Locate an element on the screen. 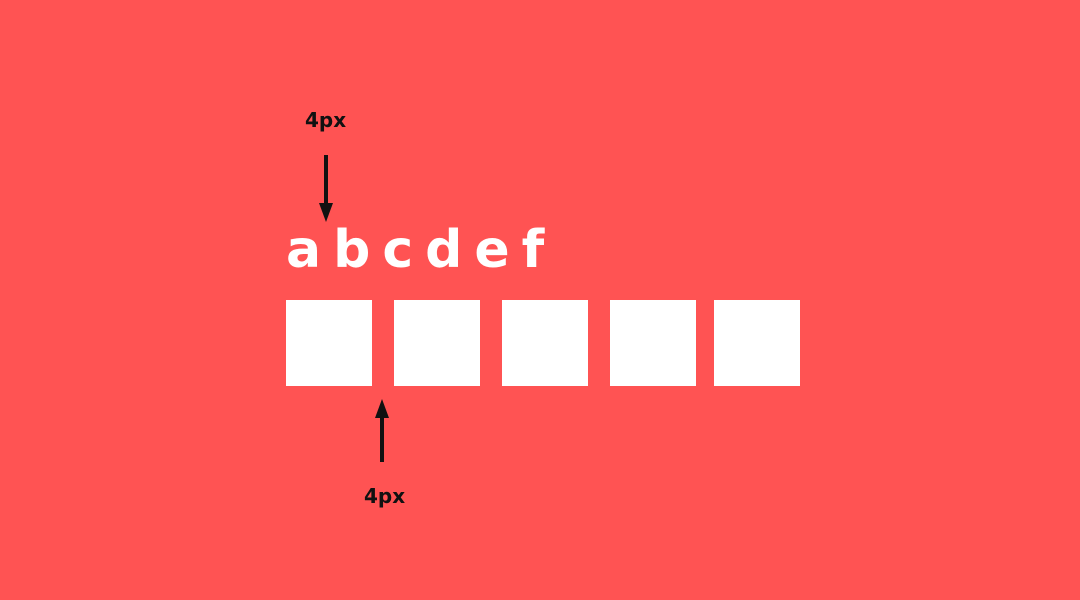 This screenshot has width=1080, height=600. letter-row: a b c d e f is located at coordinates (415, 250).